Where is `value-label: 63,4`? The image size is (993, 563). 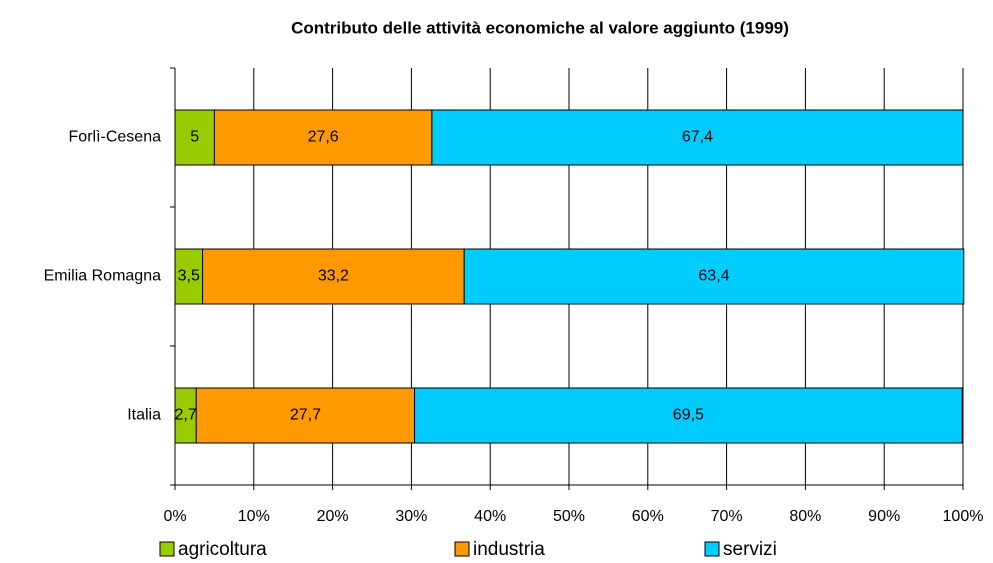 value-label: 63,4 is located at coordinates (713, 276).